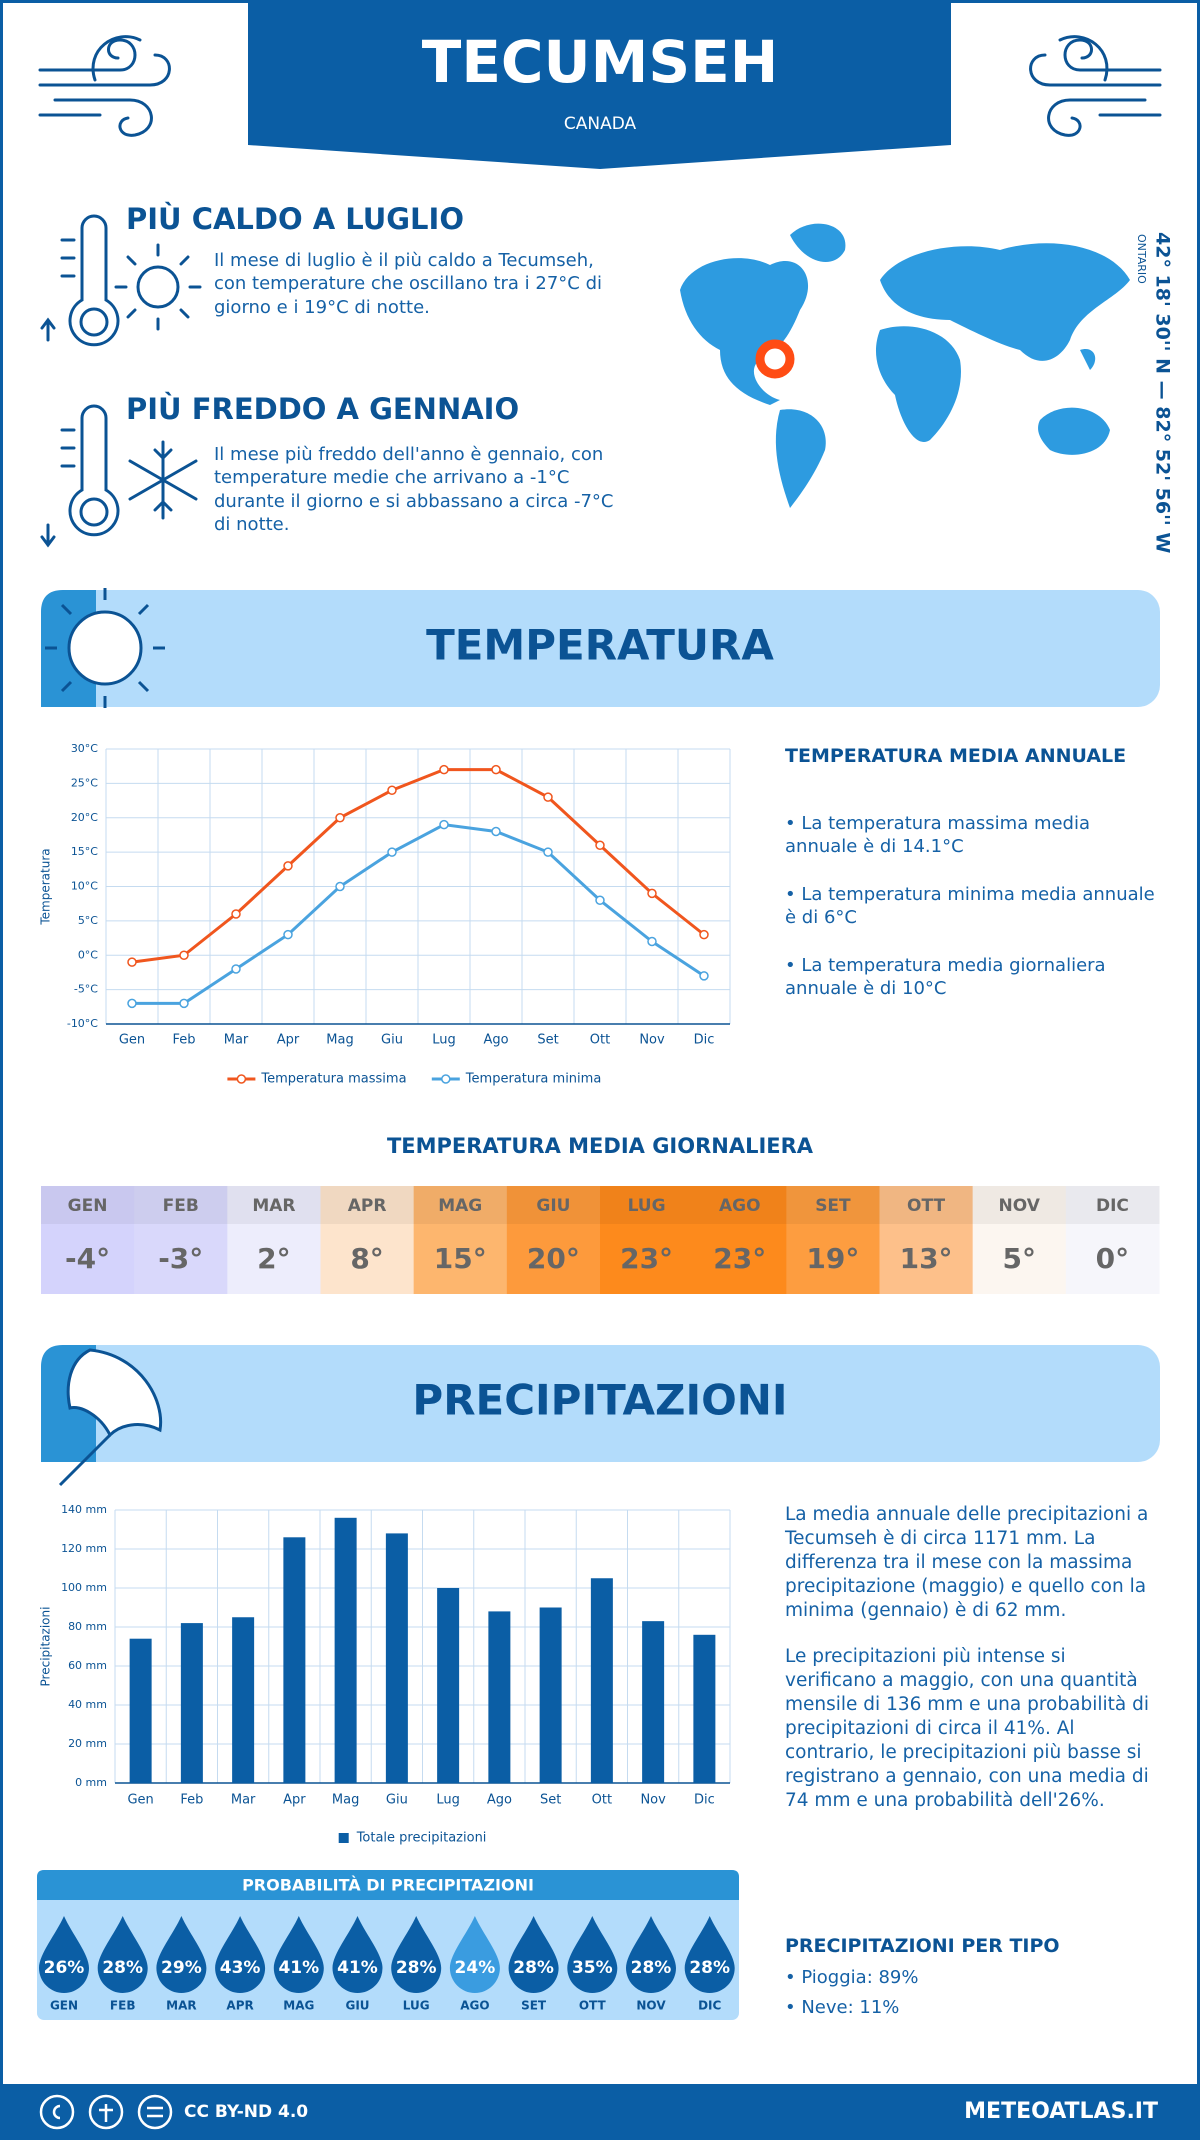 The height and width of the screenshot is (2140, 1200). Describe the element at coordinates (123, 2006) in the screenshot. I see `month-label: FEB` at that location.